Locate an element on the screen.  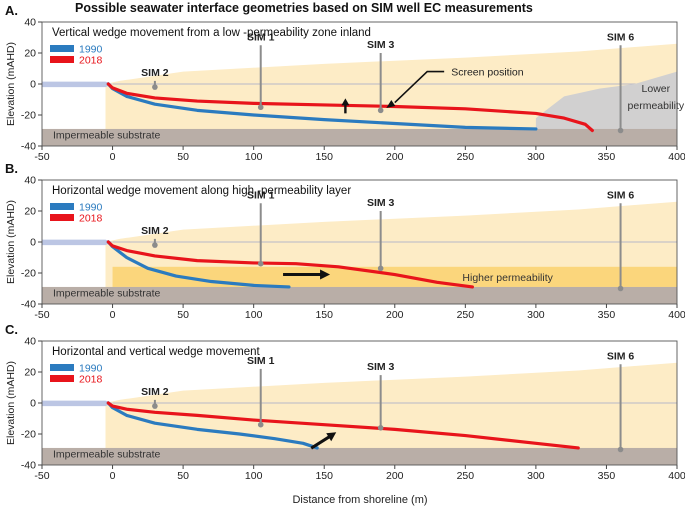
legend-label-1990: 1990 is located at coordinates (91, 369).